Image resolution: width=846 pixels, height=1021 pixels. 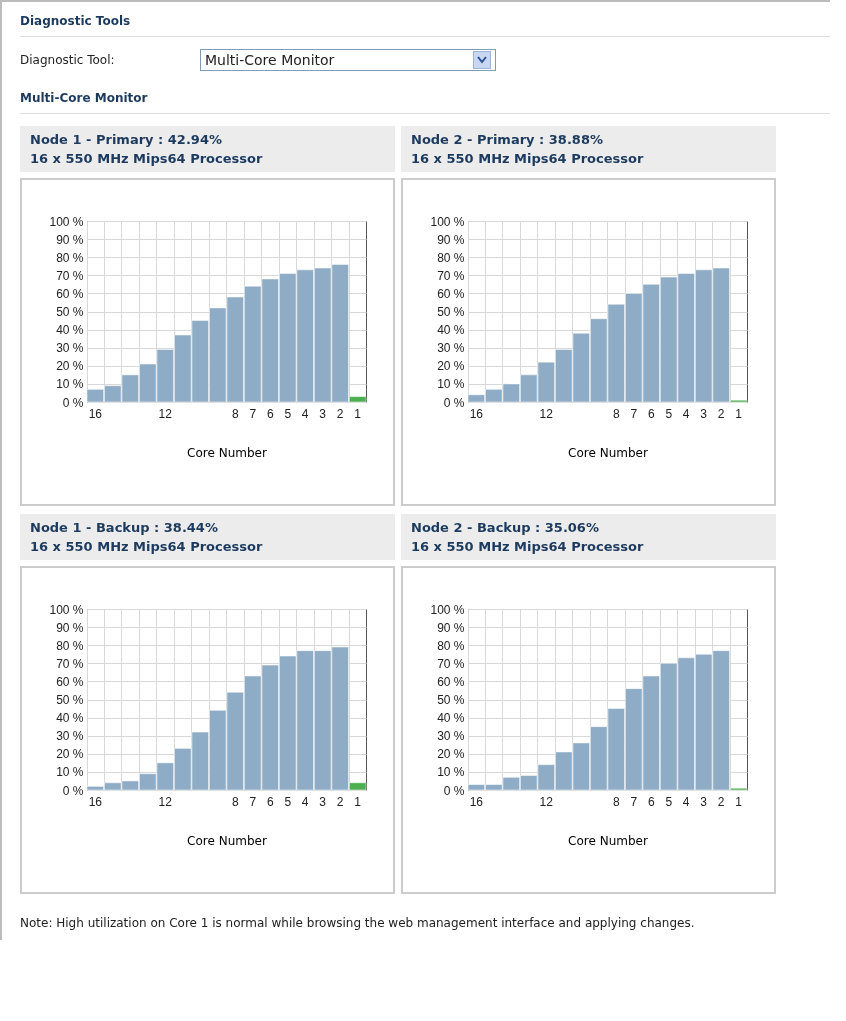 I want to click on text: Multi-Core Monitor, so click(x=425, y=99).